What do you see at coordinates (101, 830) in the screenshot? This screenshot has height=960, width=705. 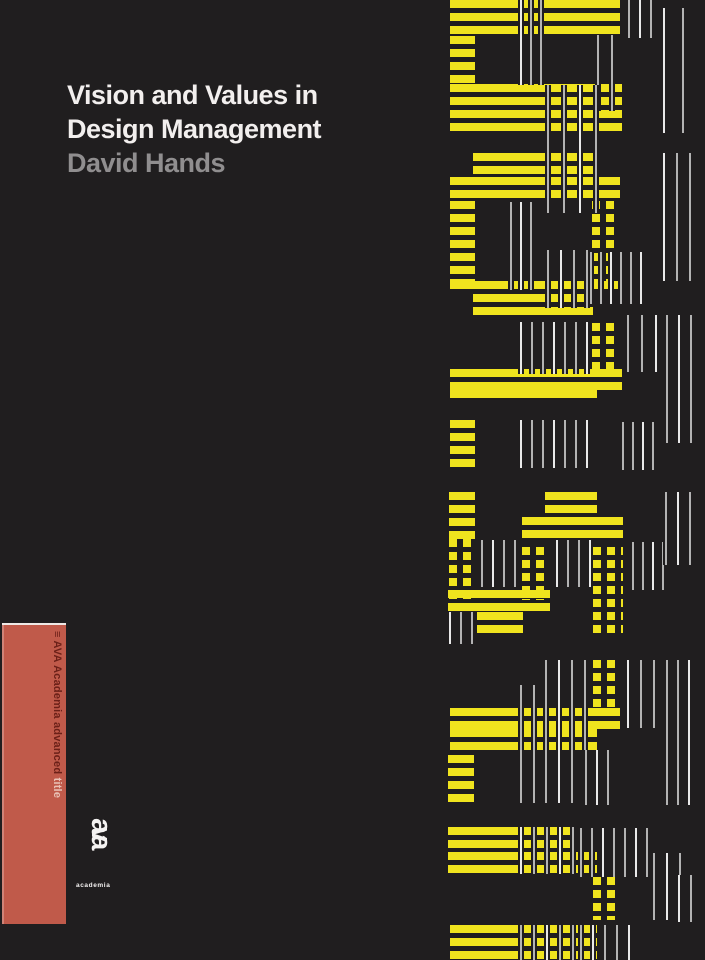 I see `logo-wordmark: ava` at bounding box center [101, 830].